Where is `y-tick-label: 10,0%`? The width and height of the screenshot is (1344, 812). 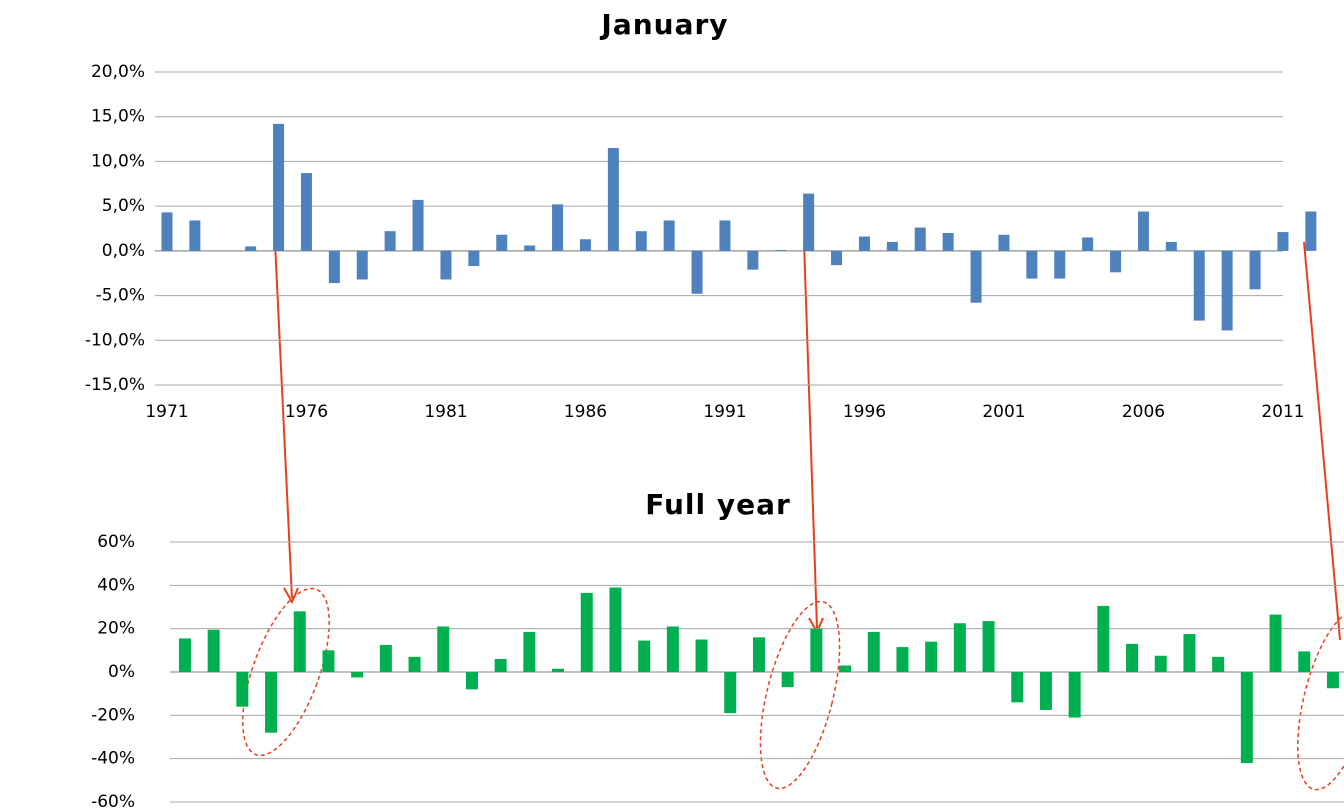 y-tick-label: 10,0% is located at coordinates (118, 161).